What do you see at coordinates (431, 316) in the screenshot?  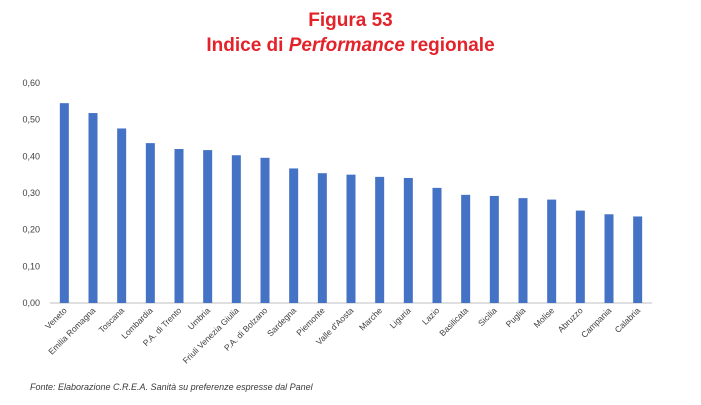 I see `x-tick-label: Lazio` at bounding box center [431, 316].